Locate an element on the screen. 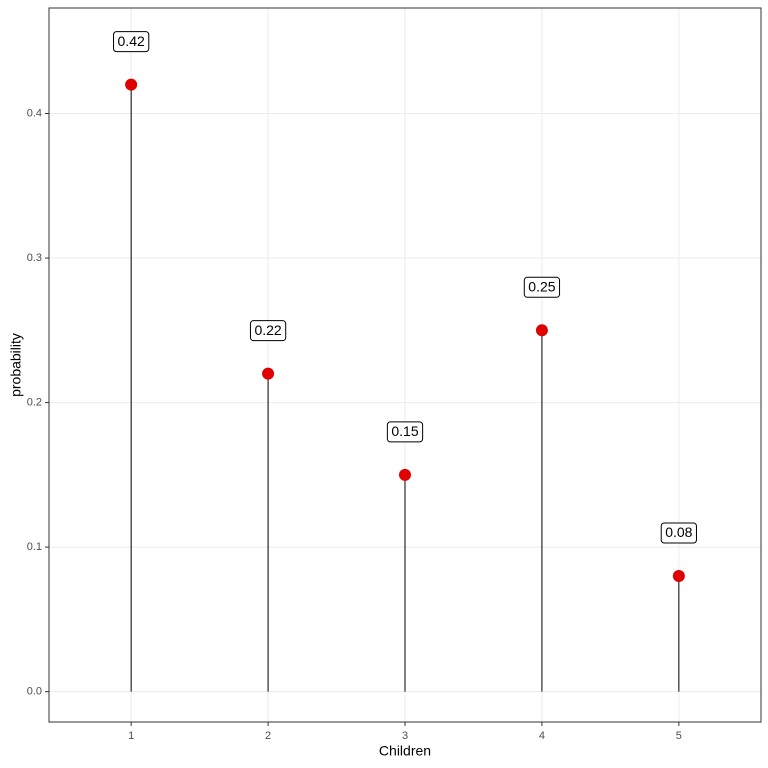  y-axis-title: probability is located at coordinates (16, 365).